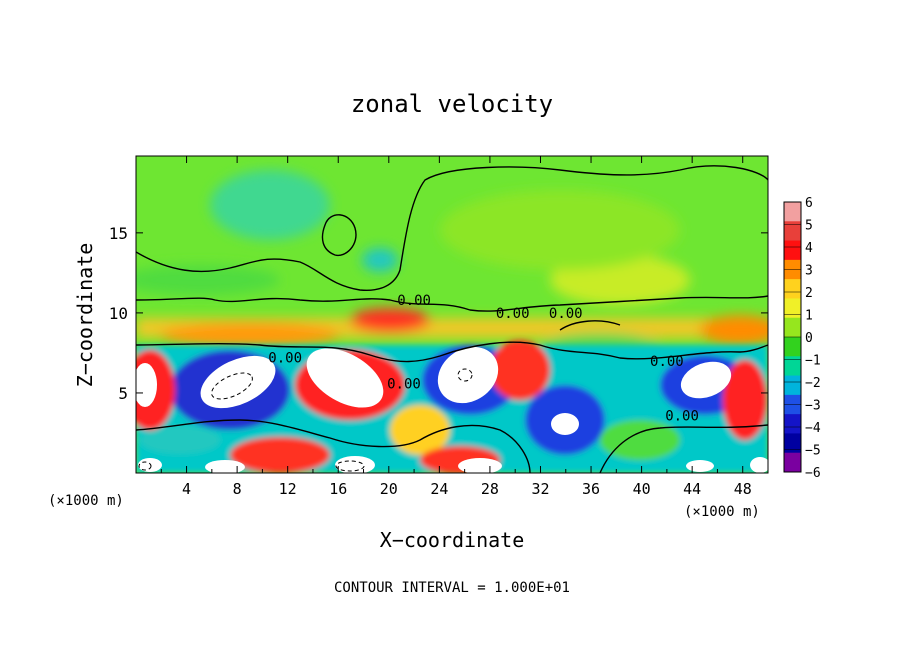 The width and height of the screenshot is (904, 654). I want to click on x-tick-label: 32, so click(540, 489).